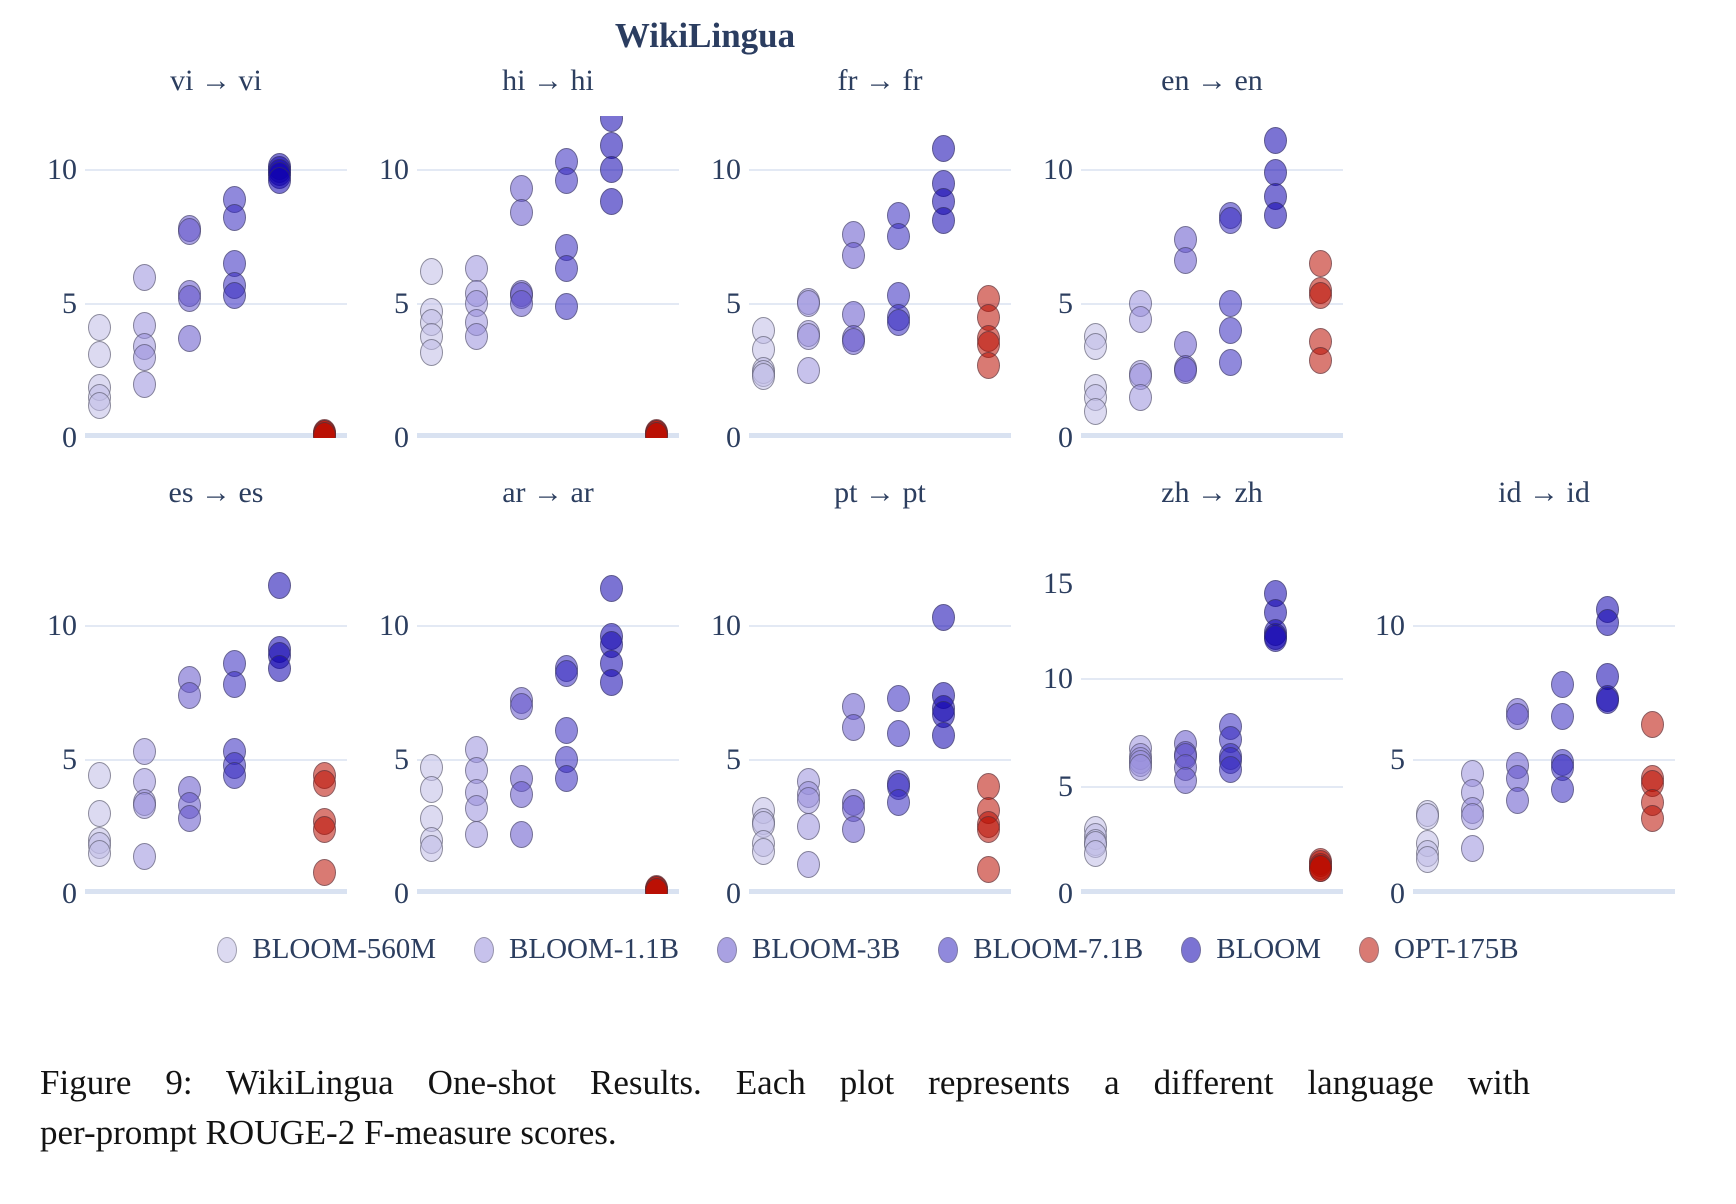  Describe the element at coordinates (826, 949) in the screenshot. I see `legend-label: BLOOM-3B` at that location.